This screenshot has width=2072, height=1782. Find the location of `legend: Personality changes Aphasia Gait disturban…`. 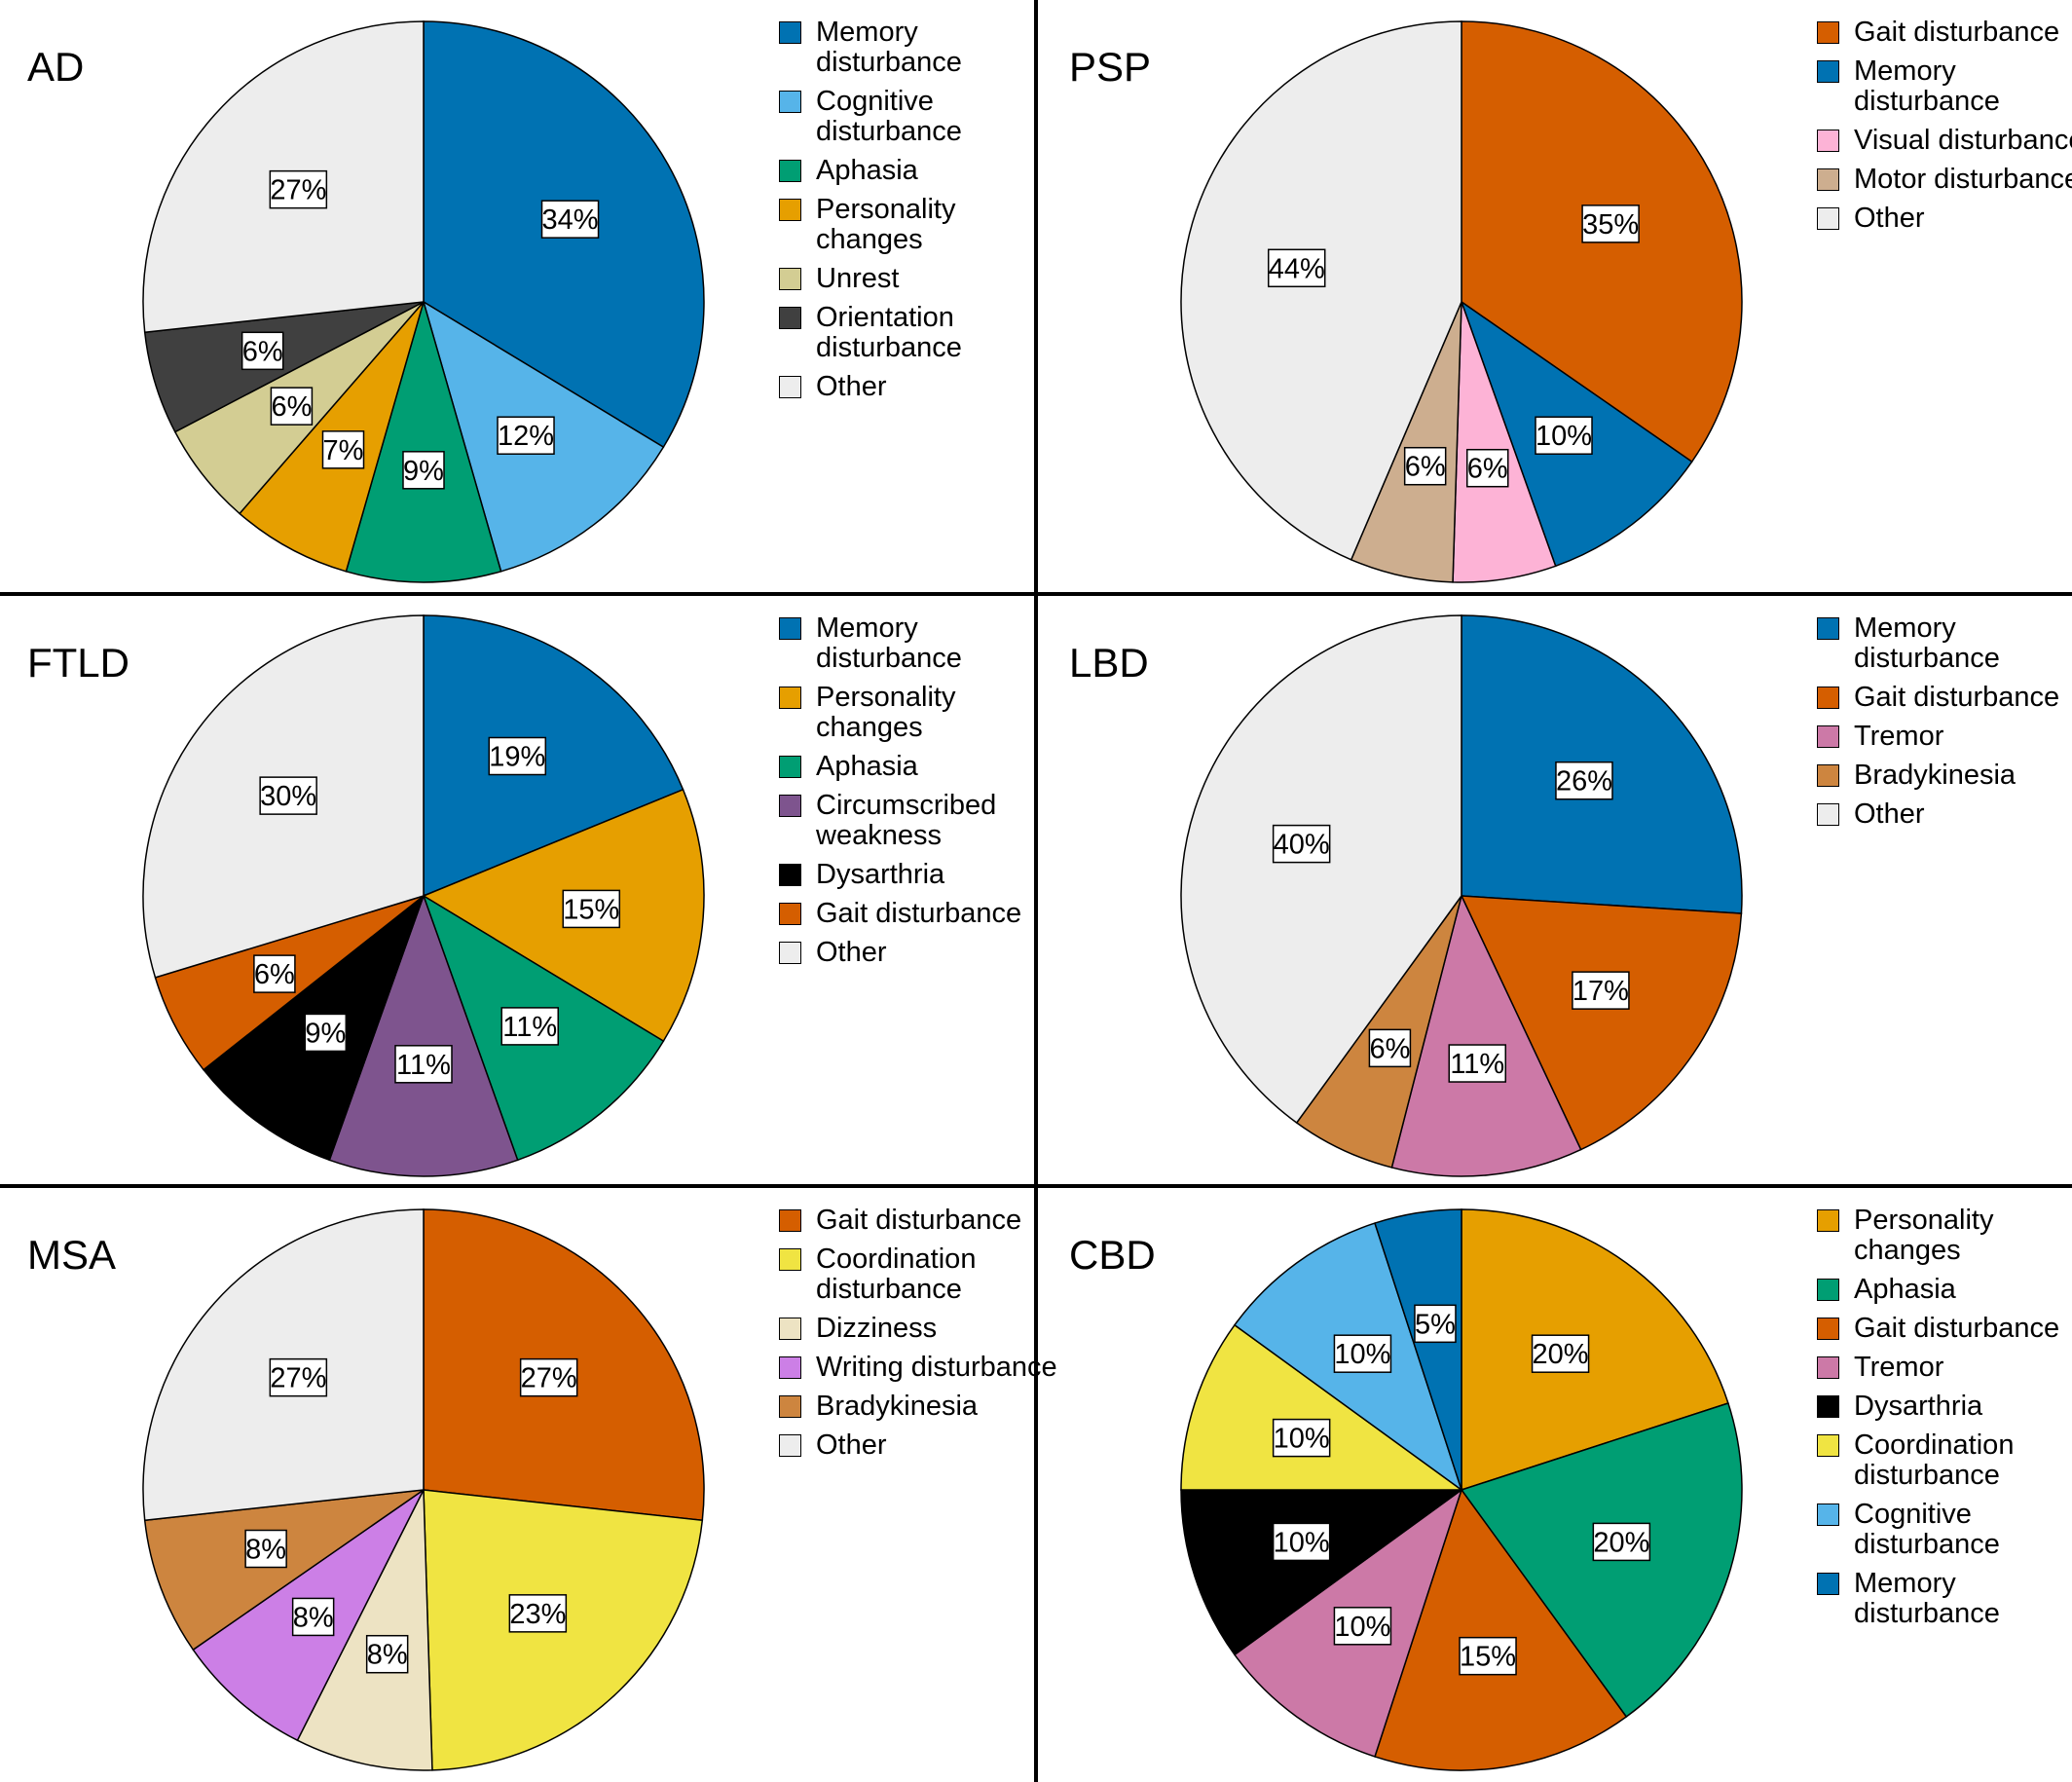

legend: Personality changes Aphasia Gait disturban… is located at coordinates (1944, 1422).